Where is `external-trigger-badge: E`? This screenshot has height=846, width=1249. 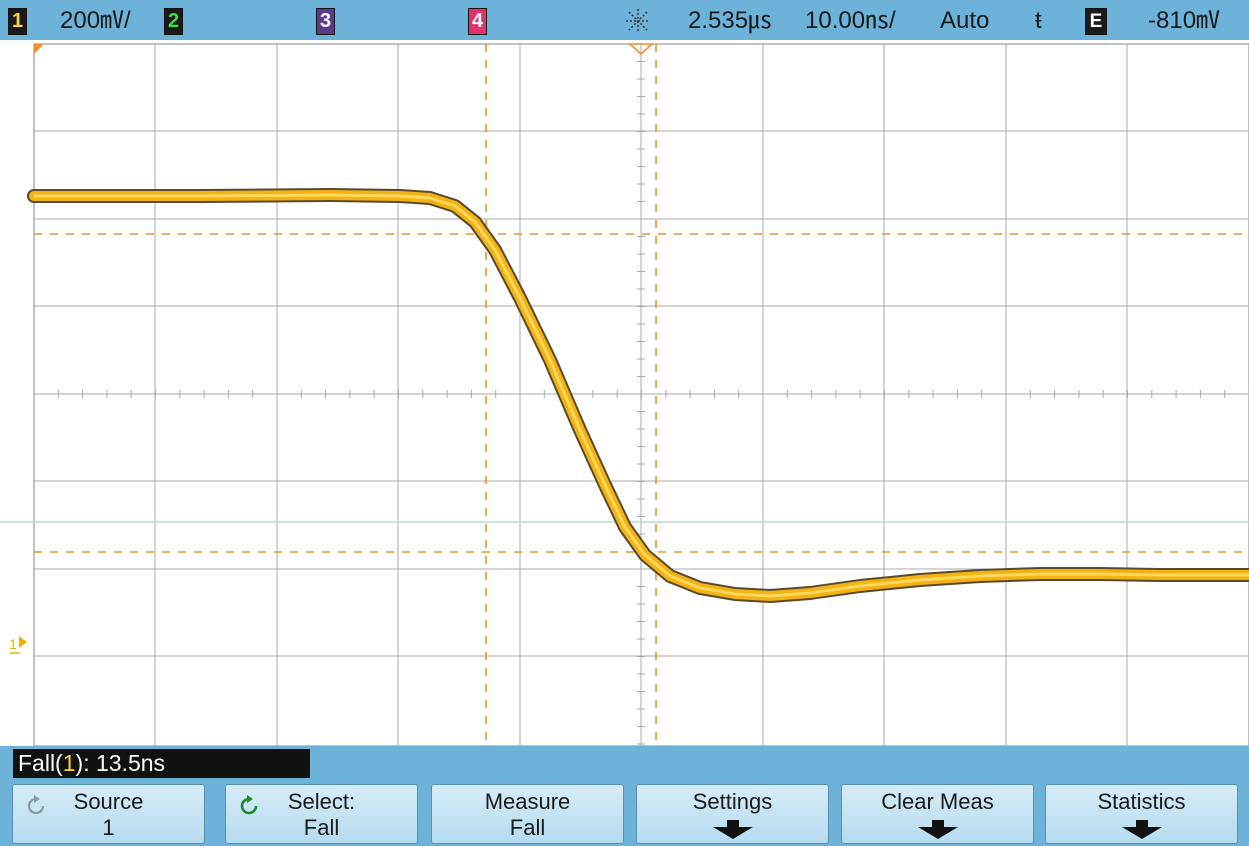 external-trigger-badge: E is located at coordinates (1096, 21).